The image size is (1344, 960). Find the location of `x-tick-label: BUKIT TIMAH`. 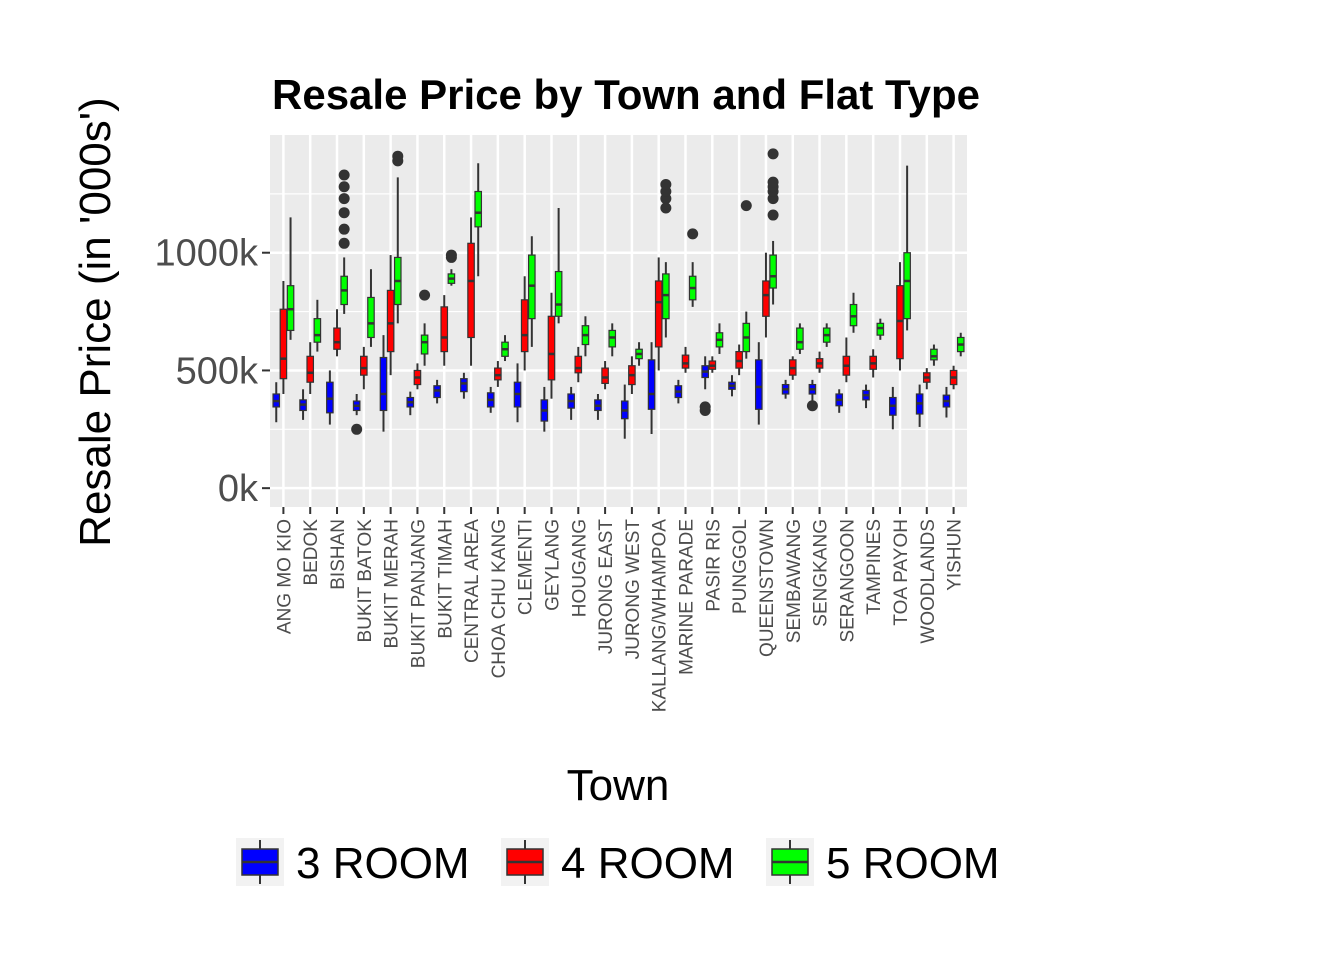

x-tick-label: BUKIT TIMAH is located at coordinates (445, 579).